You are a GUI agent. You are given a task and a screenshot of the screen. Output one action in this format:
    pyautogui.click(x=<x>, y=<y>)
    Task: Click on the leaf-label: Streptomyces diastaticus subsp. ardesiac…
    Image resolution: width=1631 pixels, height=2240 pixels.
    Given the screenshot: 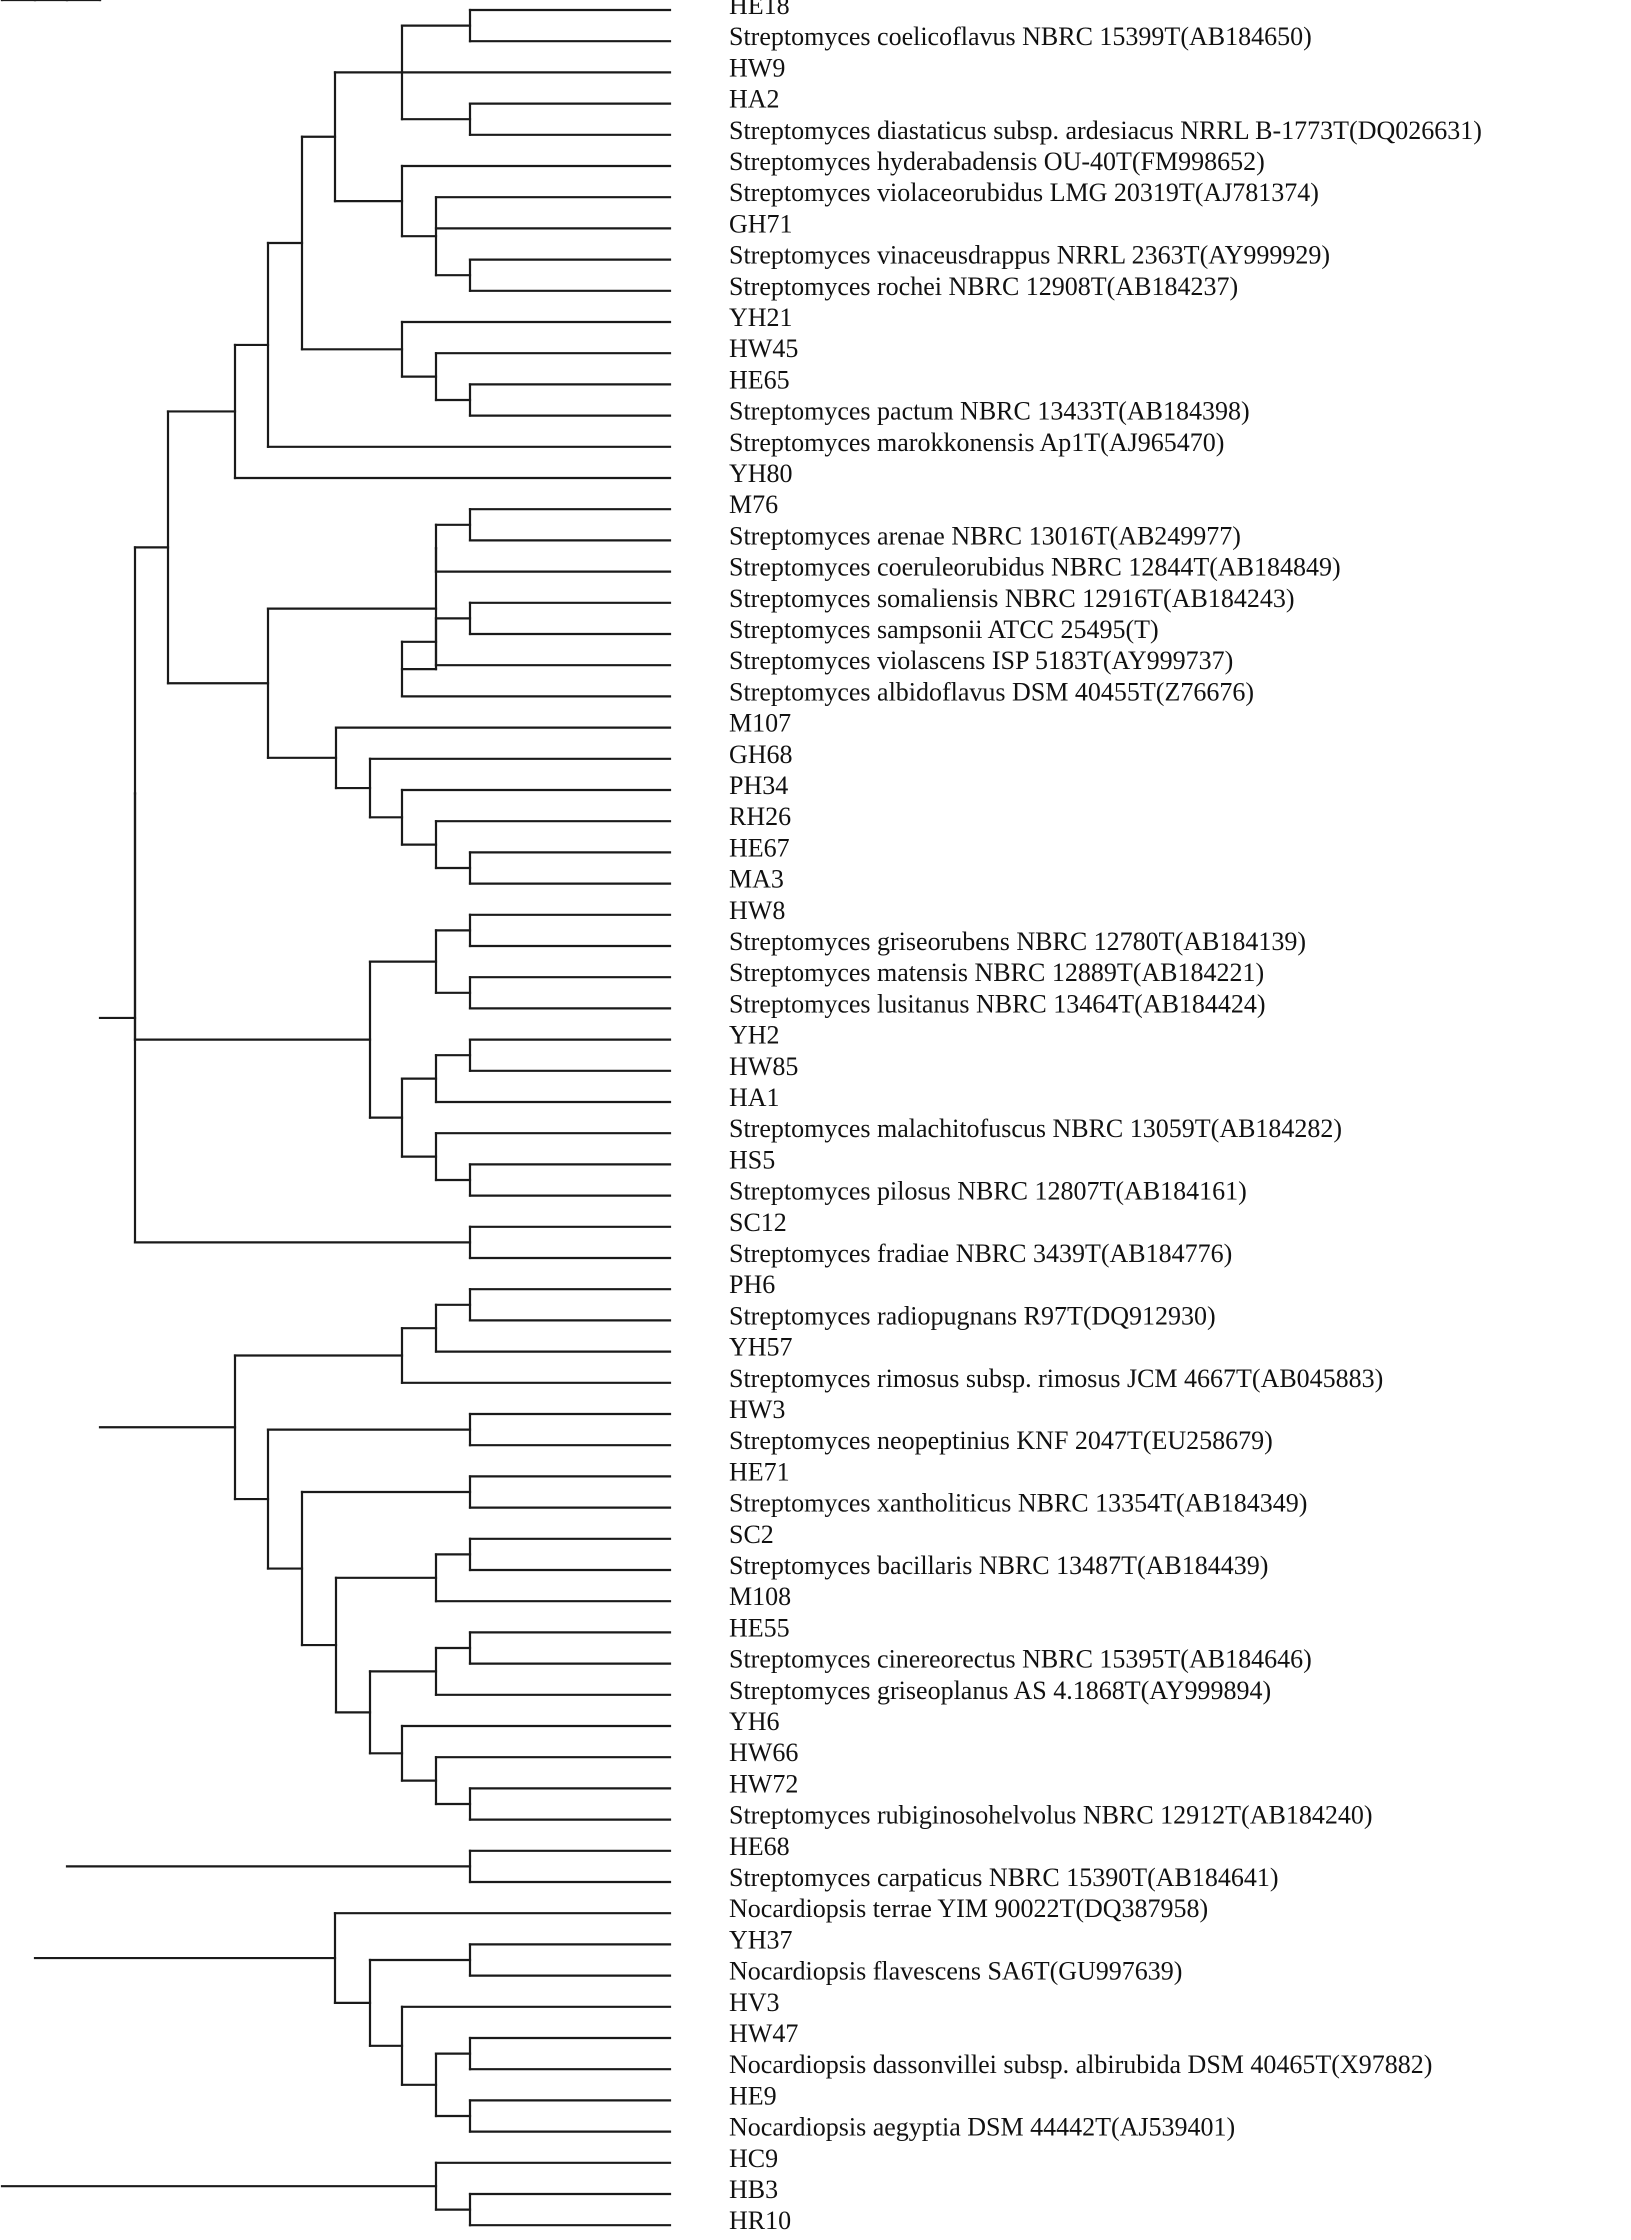 What is the action you would take?
    pyautogui.click(x=1105, y=130)
    